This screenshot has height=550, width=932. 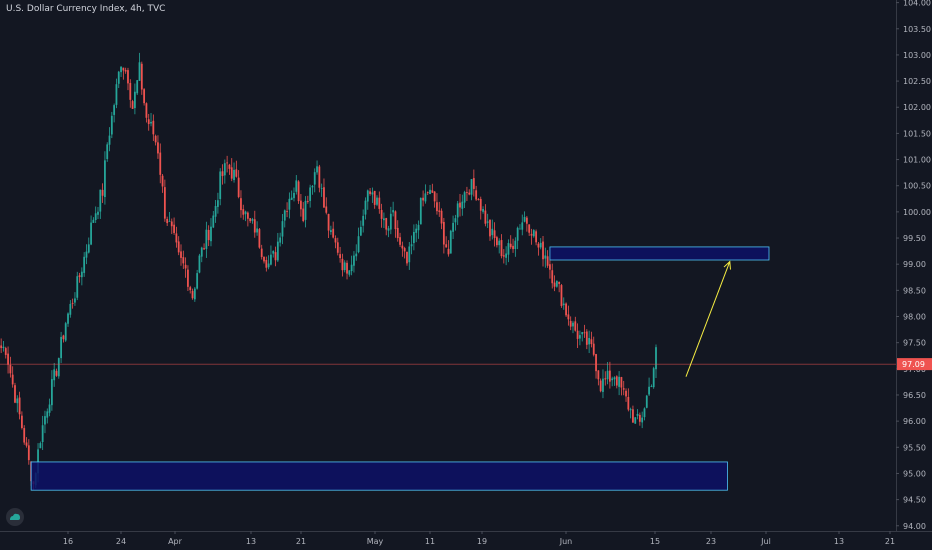 What do you see at coordinates (890, 541) in the screenshot?
I see `x-tick-label: 21` at bounding box center [890, 541].